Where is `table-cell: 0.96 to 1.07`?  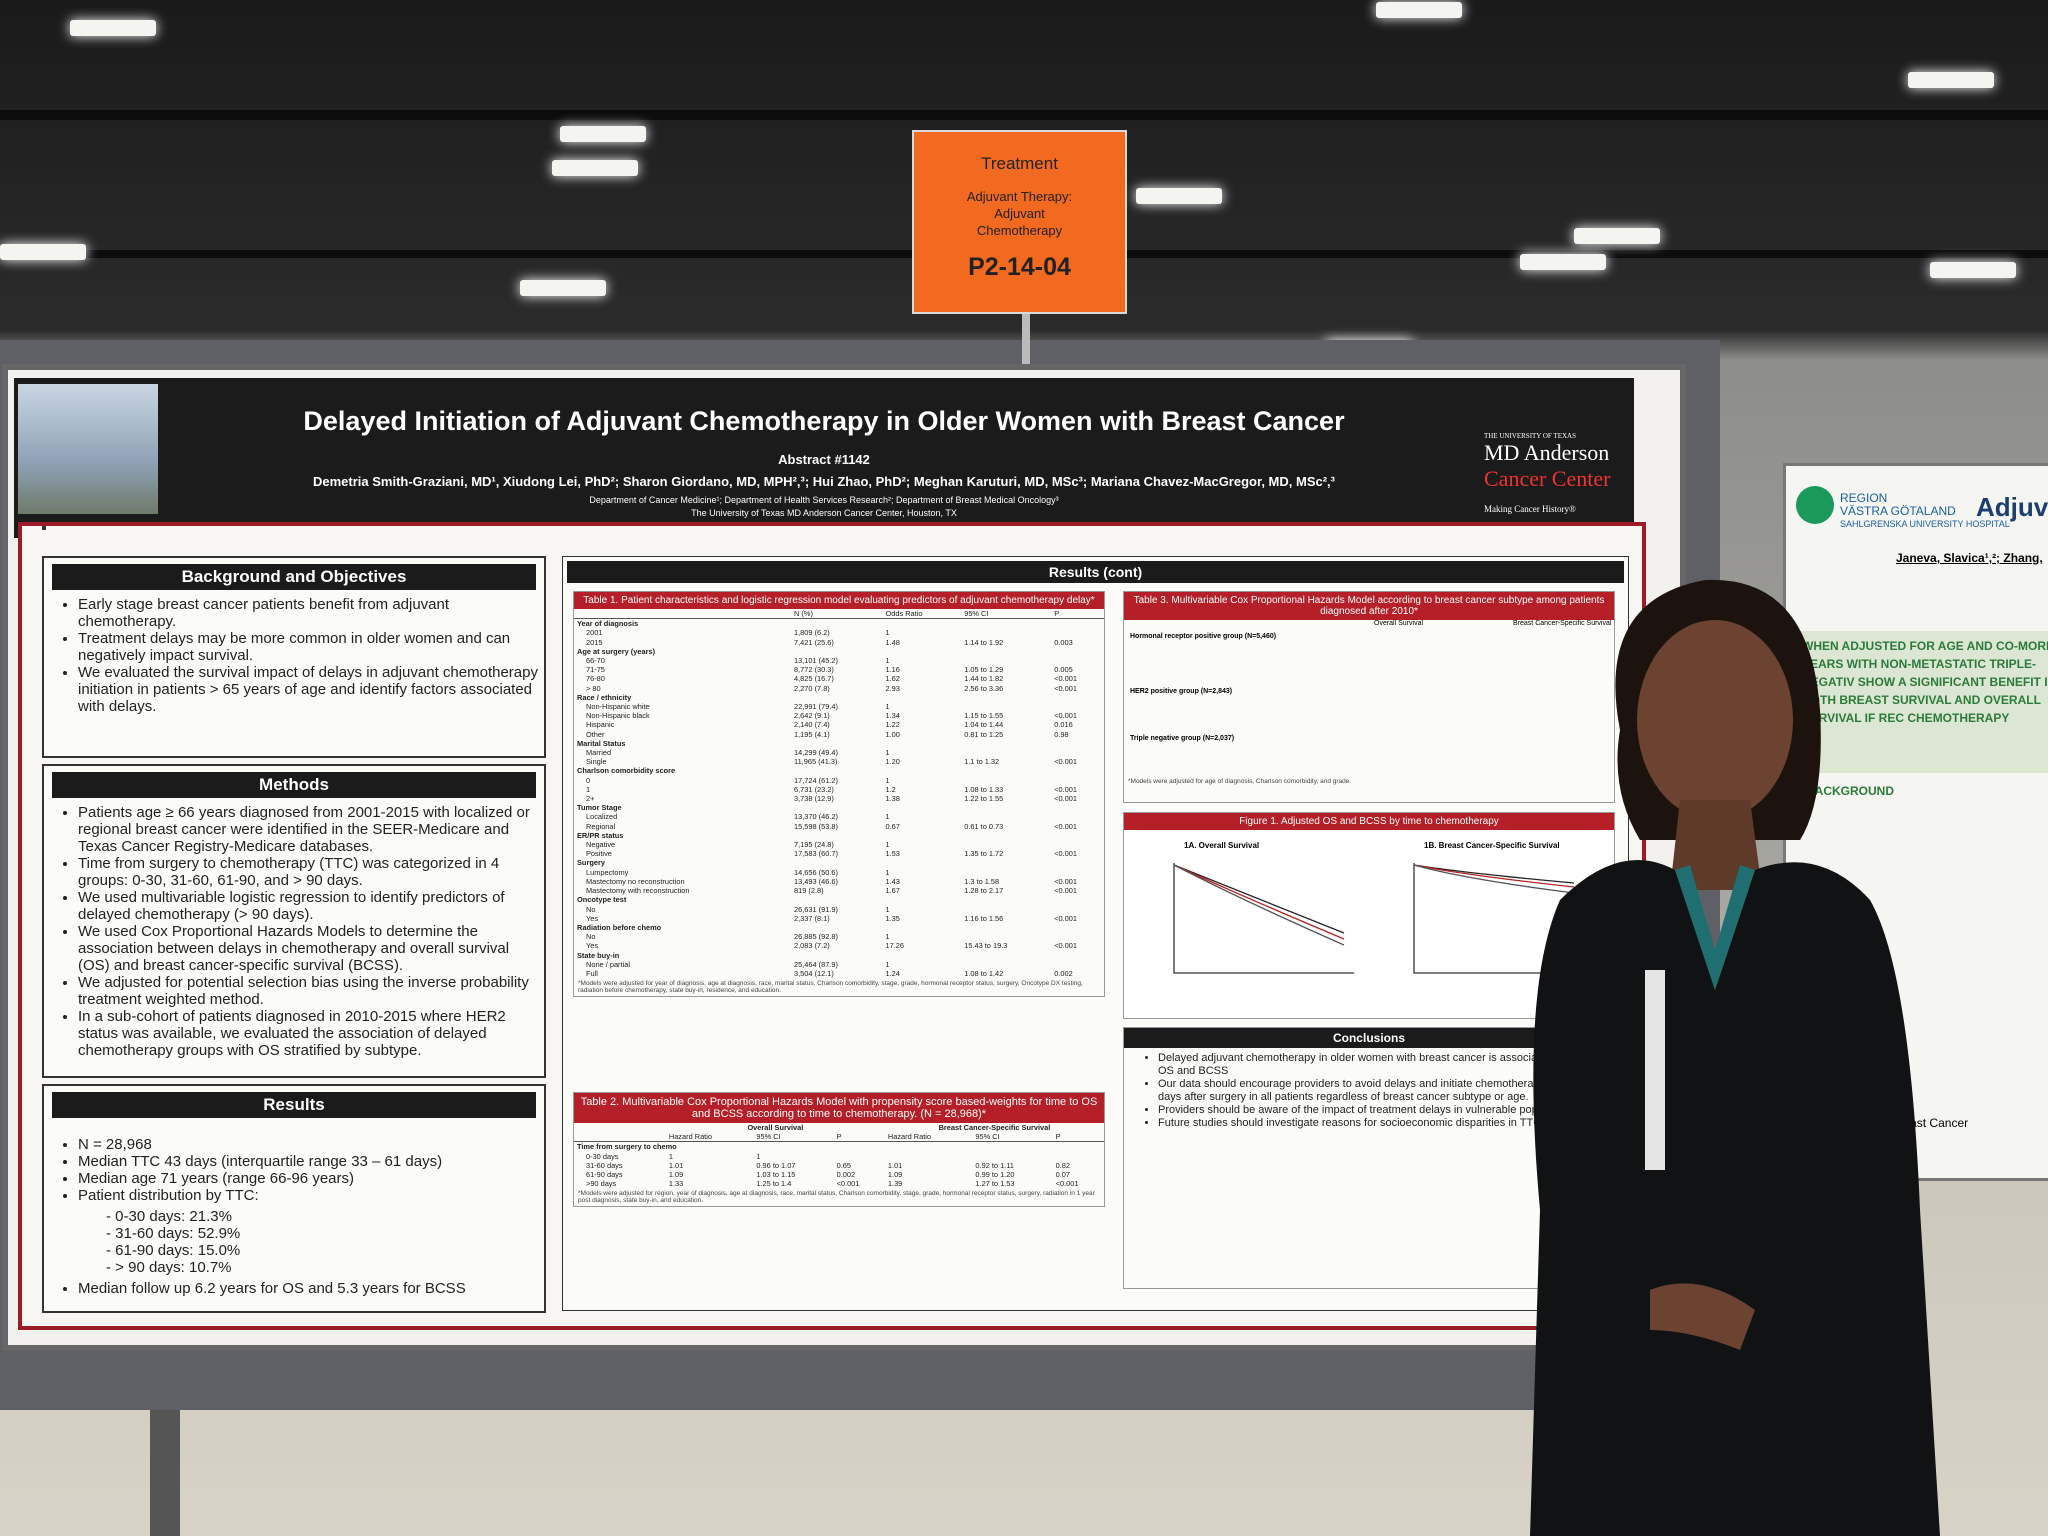 table-cell: 0.96 to 1.07 is located at coordinates (776, 1165).